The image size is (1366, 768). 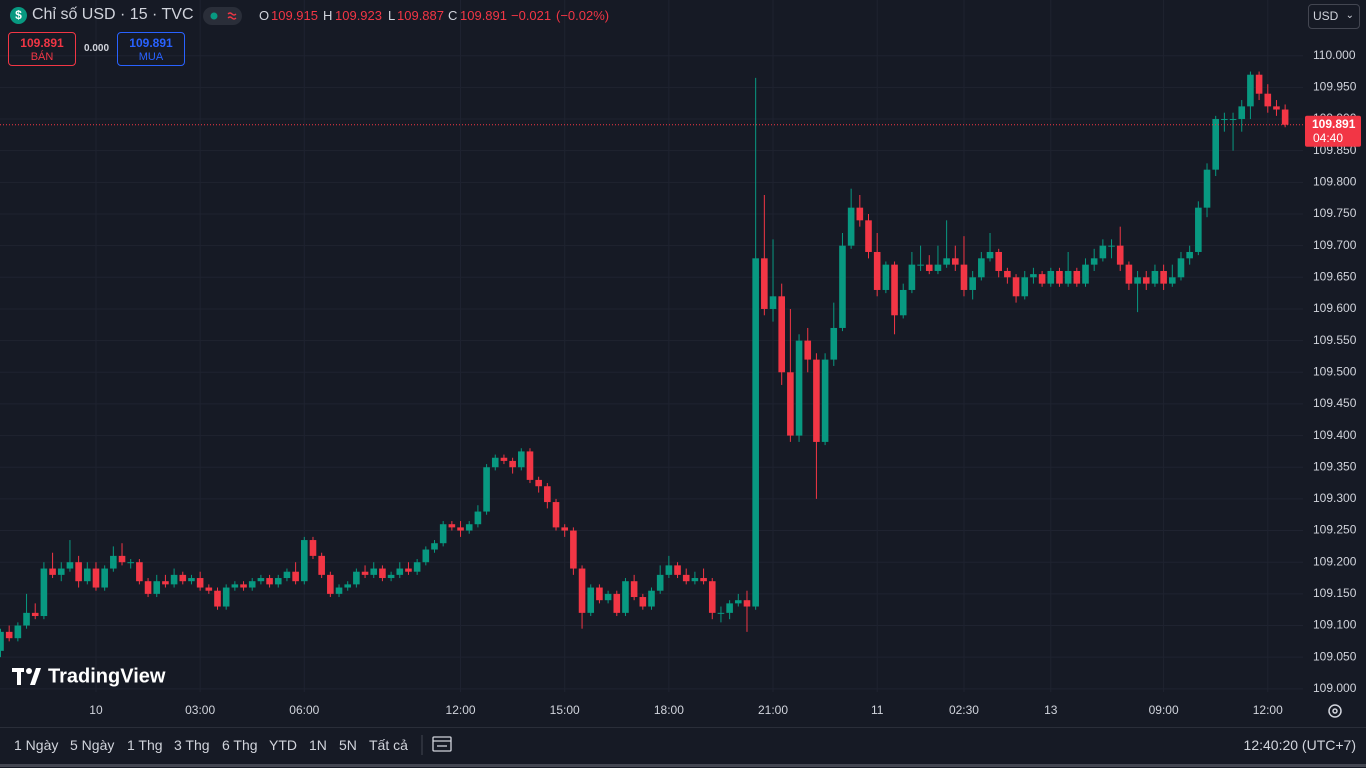 What do you see at coordinates (1335, 625) in the screenshot?
I see `y-tick-label: 109.100` at bounding box center [1335, 625].